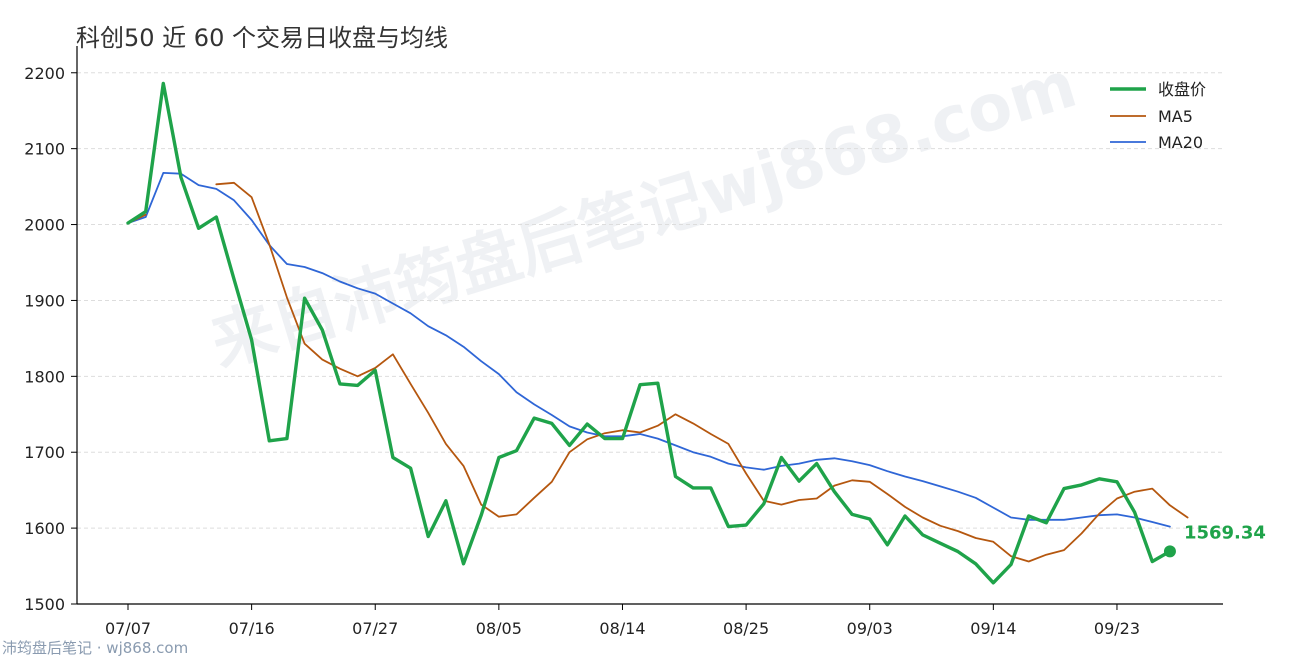 This screenshot has width=1290, height=660. Describe the element at coordinates (622, 628) in the screenshot. I see `x-tick-label-4: 08/14` at that location.